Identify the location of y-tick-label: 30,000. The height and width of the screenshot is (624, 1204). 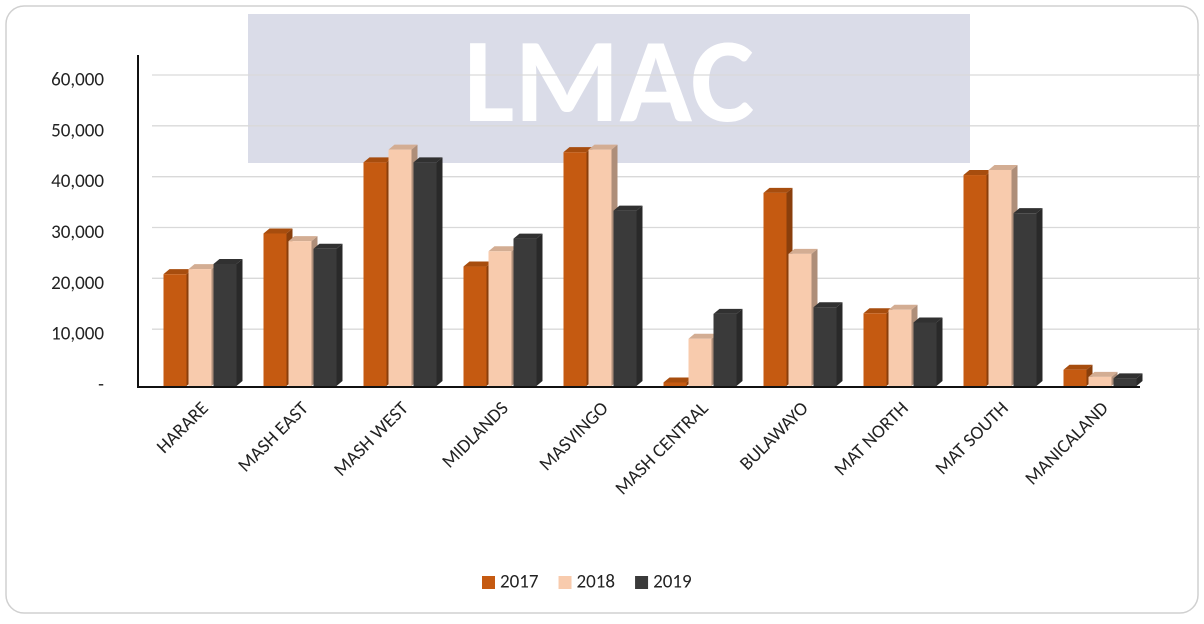
(77, 232).